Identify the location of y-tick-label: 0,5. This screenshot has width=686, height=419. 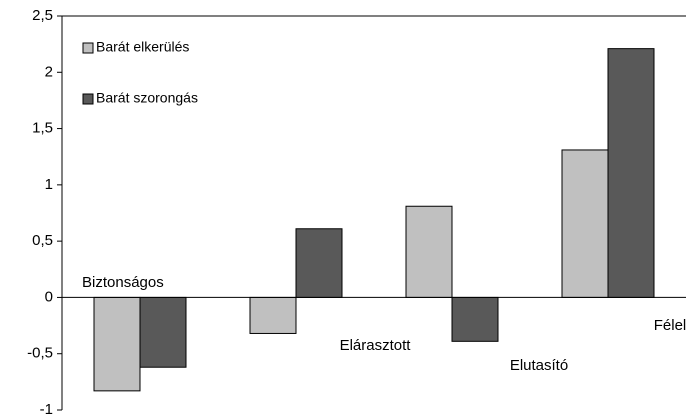
(42, 240).